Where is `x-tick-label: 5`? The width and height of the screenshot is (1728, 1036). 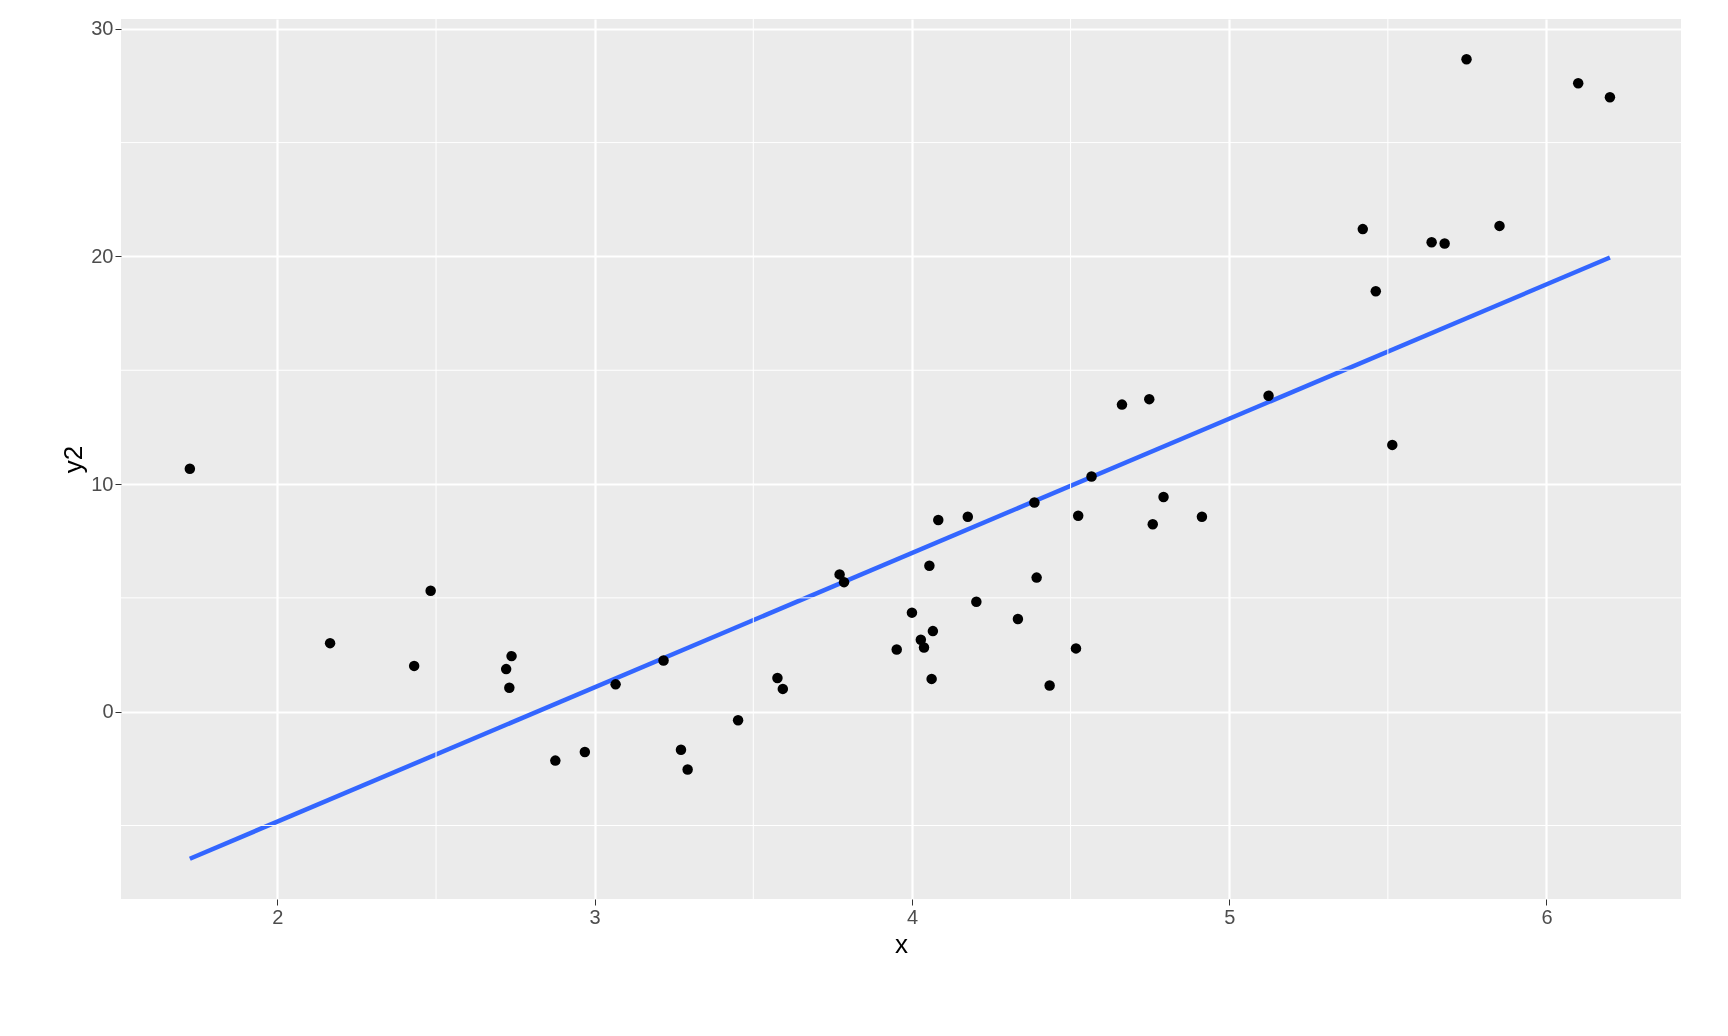
x-tick-label: 5 is located at coordinates (1230, 916).